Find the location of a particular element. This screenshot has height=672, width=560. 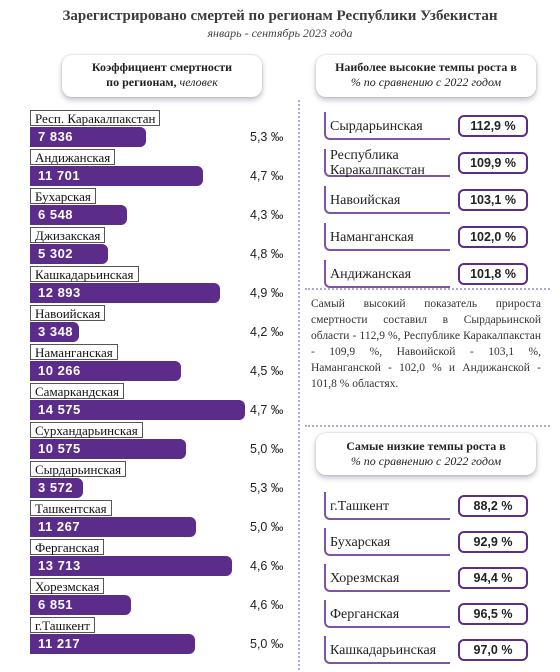

chart-subtitle: январь - сентябрь 2023 года is located at coordinates (280, 33).